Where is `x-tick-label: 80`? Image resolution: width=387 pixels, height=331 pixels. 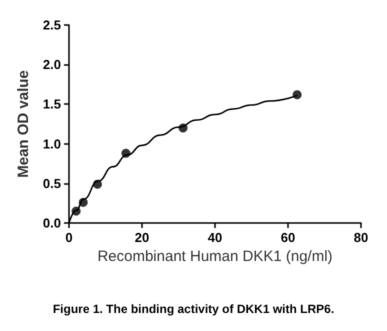
x-tick-label: 80 is located at coordinates (361, 237).